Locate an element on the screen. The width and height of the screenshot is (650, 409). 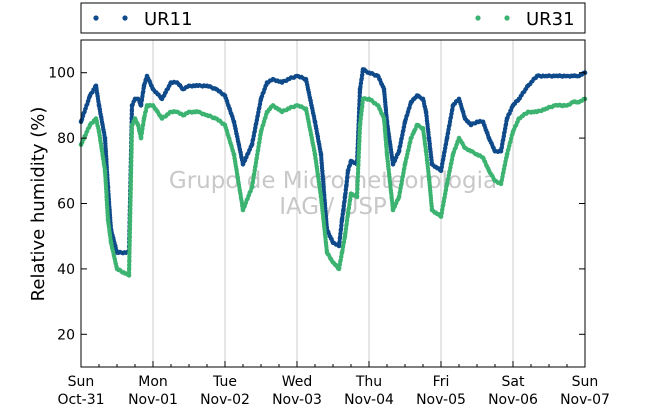
x-tick-day: Sat is located at coordinates (513, 382).